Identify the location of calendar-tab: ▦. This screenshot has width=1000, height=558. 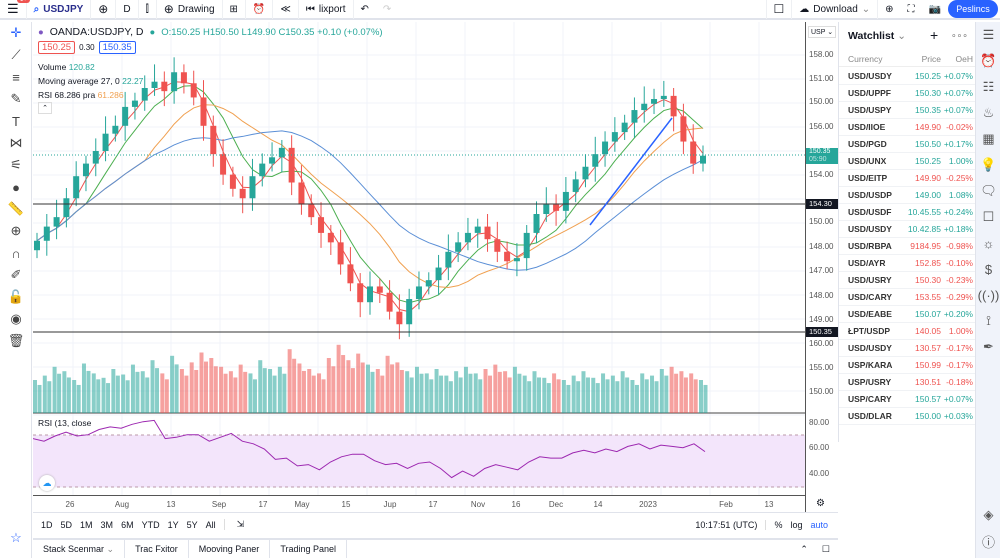
(988, 139).